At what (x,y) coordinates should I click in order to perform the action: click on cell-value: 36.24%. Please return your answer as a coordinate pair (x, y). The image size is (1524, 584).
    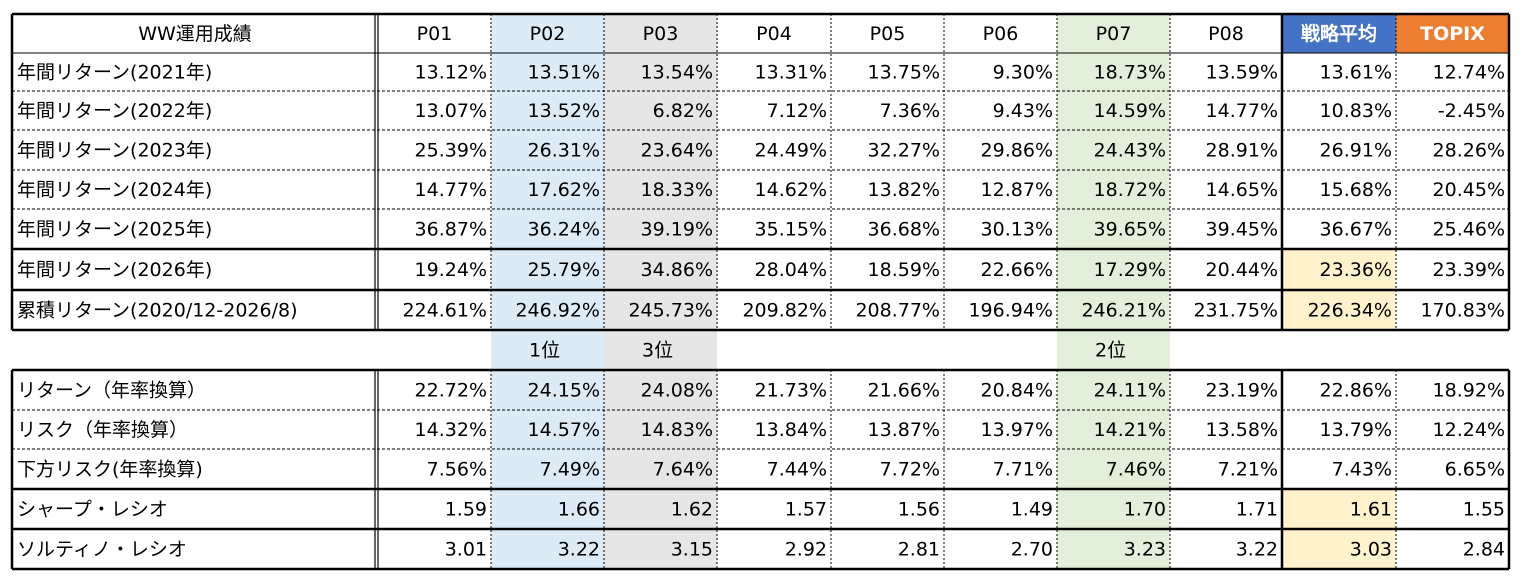
    Looking at the image, I should click on (564, 230).